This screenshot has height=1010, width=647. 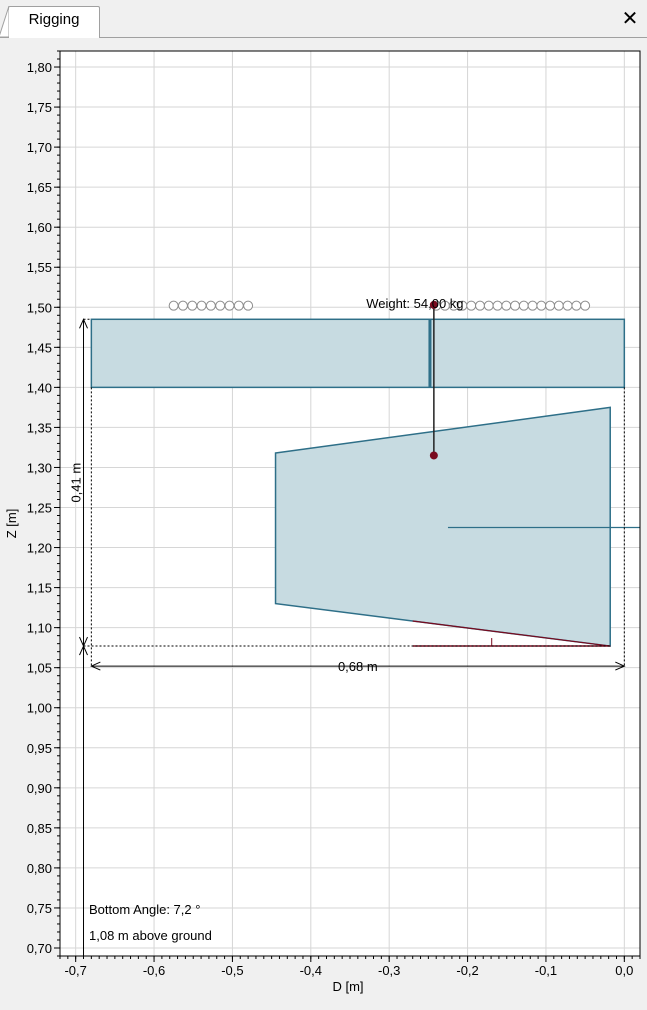 I want to click on y-tick-label: 1,55, so click(x=39, y=267).